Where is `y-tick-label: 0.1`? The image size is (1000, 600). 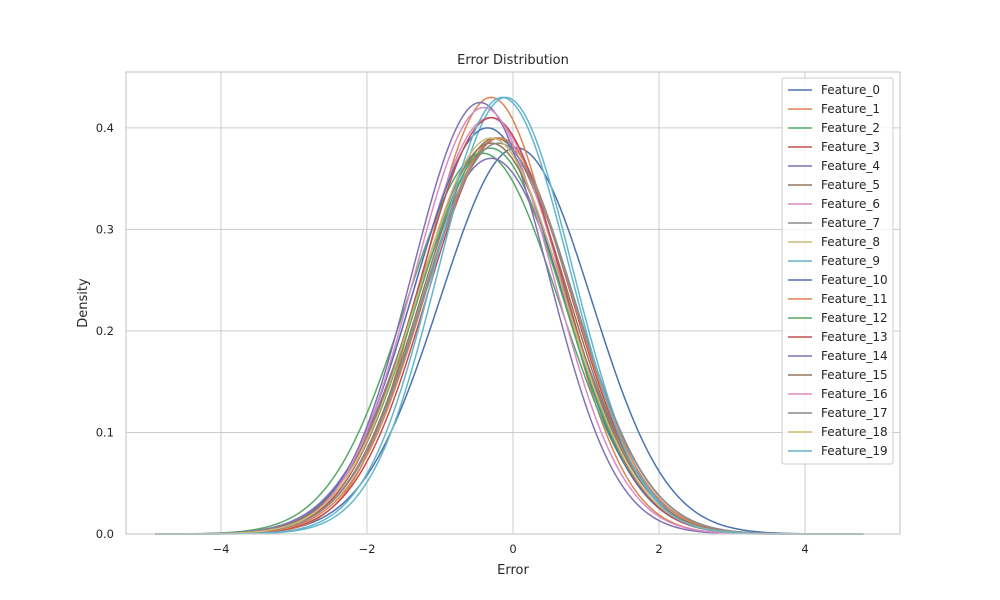
y-tick-label: 0.1 is located at coordinates (105, 432).